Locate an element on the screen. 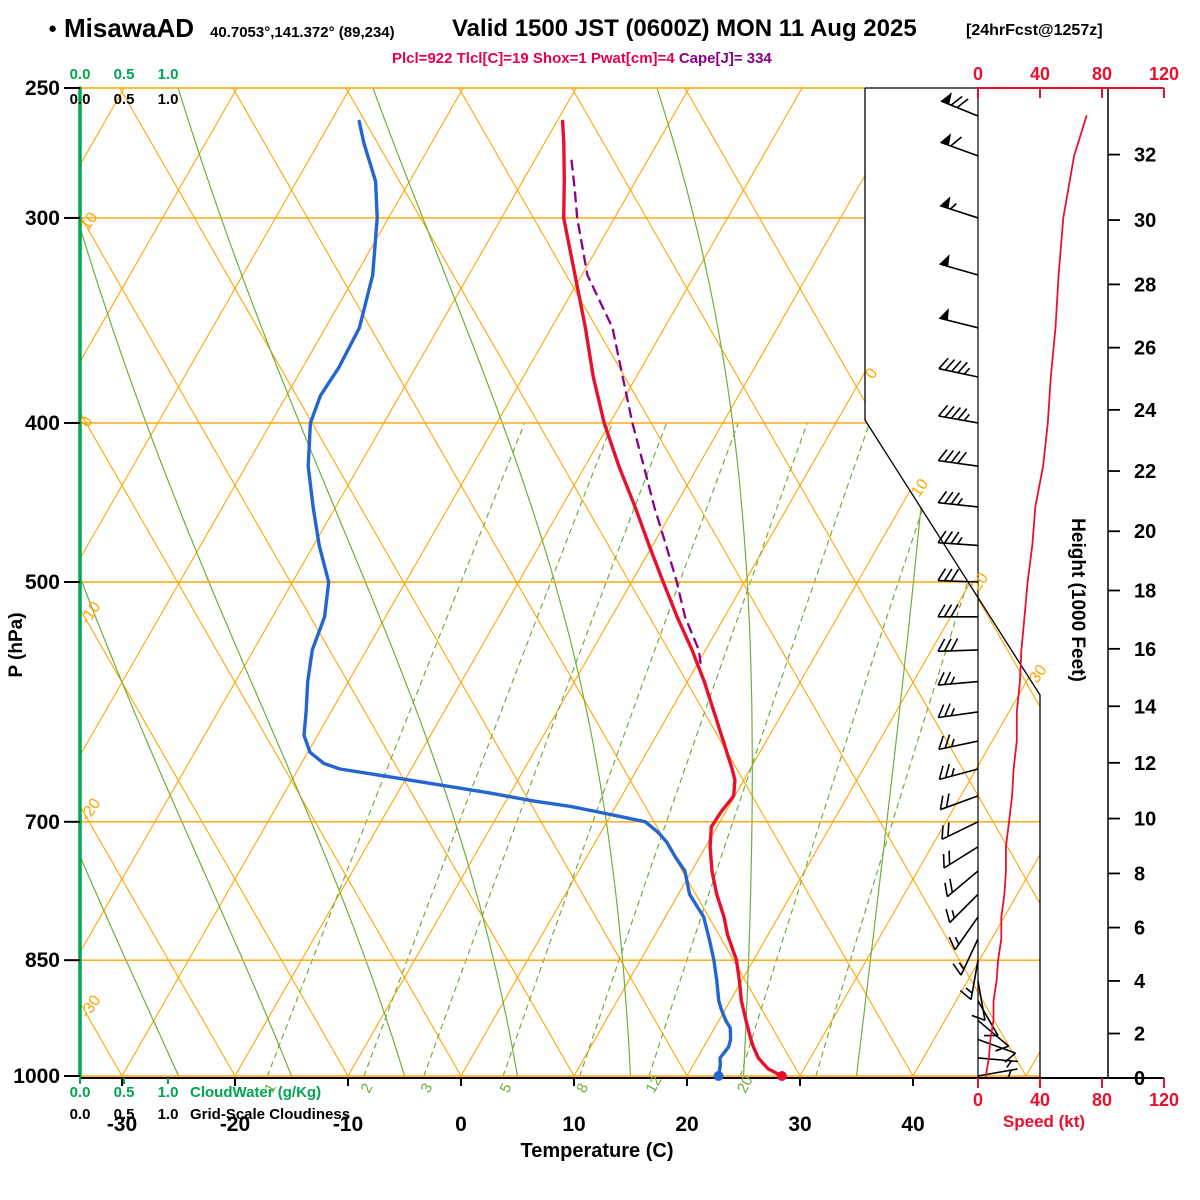 The image size is (1200, 1200). svg-text: 22 is located at coordinates (1145, 472).